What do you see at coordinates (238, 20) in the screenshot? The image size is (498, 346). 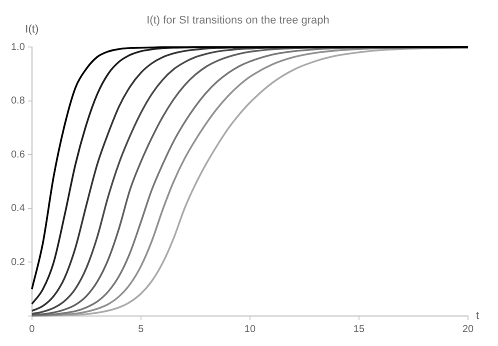 I see `chart-title: I(t) for SI transitions on the tree graph` at bounding box center [238, 20].